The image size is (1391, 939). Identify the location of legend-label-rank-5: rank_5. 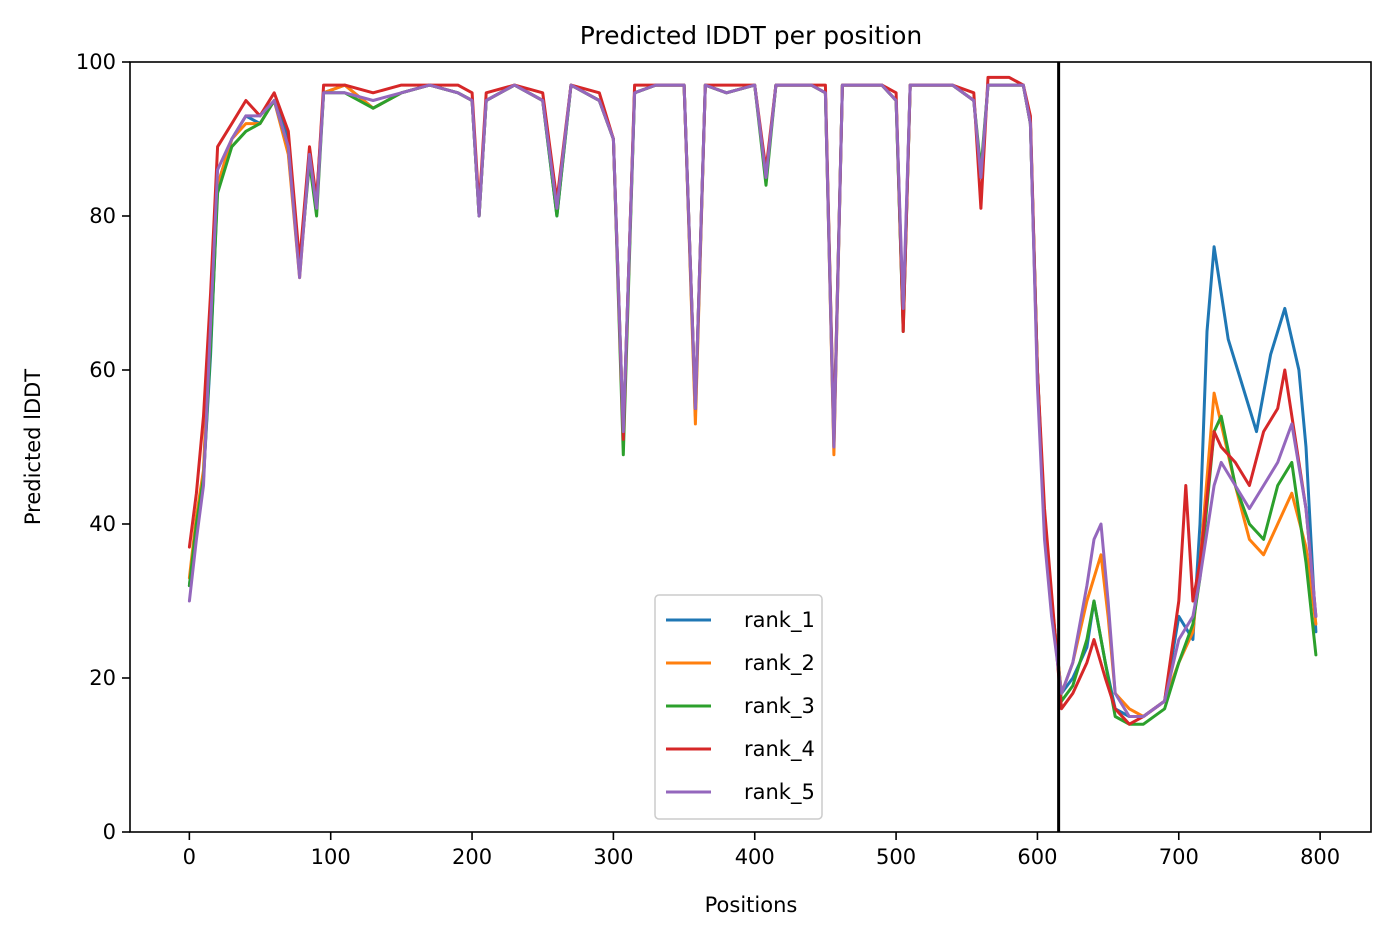
(779, 792).